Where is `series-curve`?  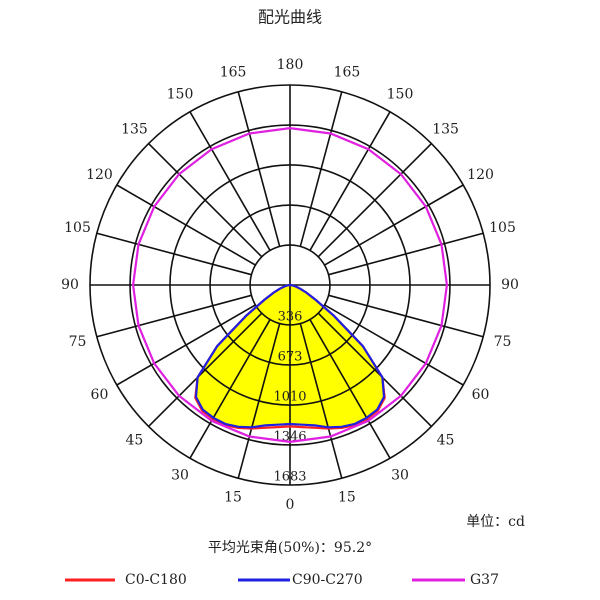
series-curve is located at coordinates (290, 356).